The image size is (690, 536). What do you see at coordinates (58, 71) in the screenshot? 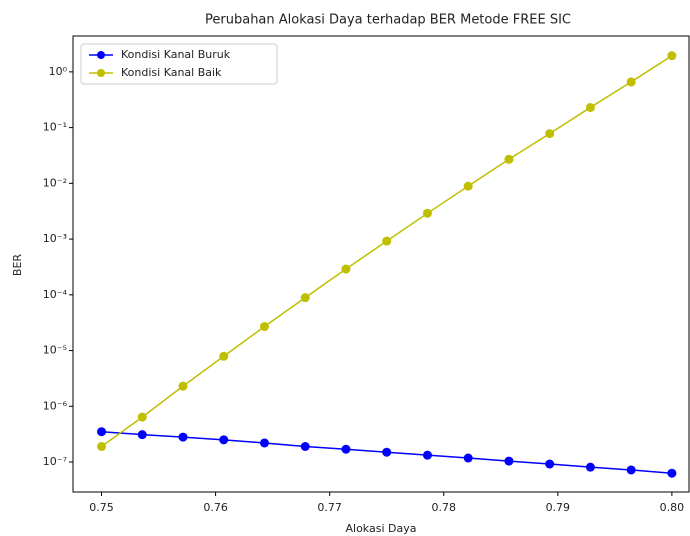
I see `y-tick-label: 10⁰` at bounding box center [58, 71].